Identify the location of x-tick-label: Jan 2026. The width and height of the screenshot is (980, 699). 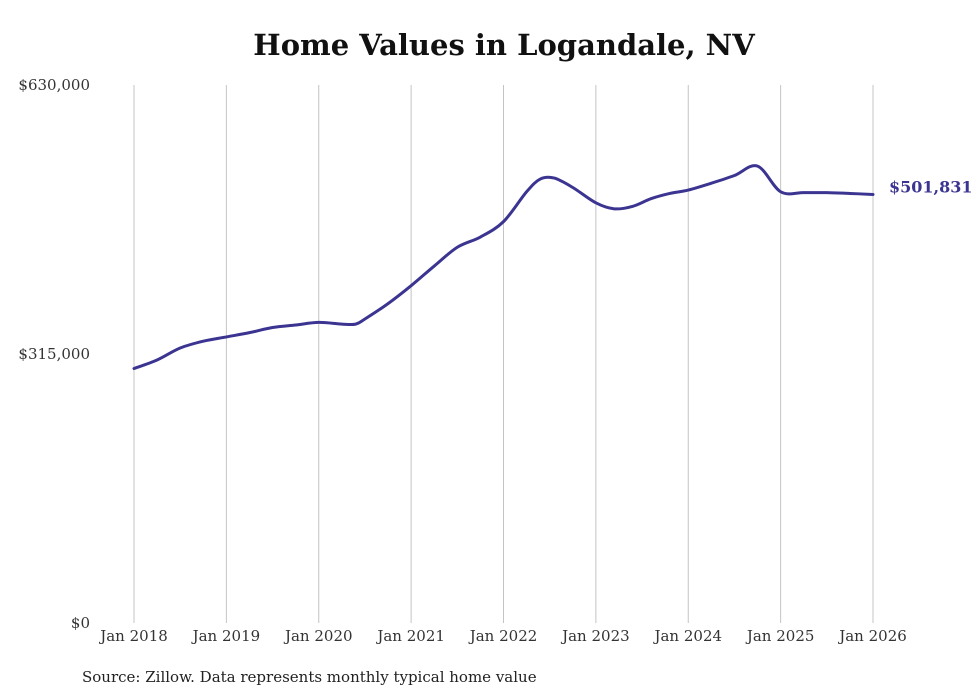
(872, 636).